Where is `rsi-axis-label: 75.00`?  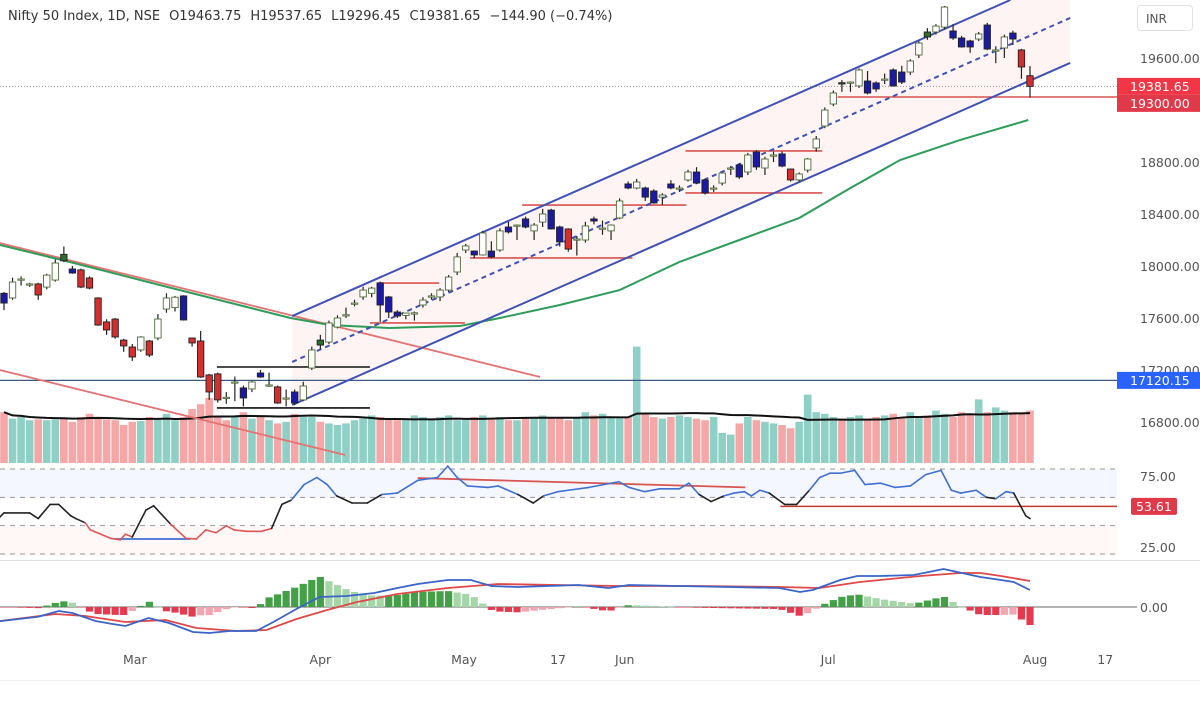
rsi-axis-label: 75.00 is located at coordinates (1158, 476).